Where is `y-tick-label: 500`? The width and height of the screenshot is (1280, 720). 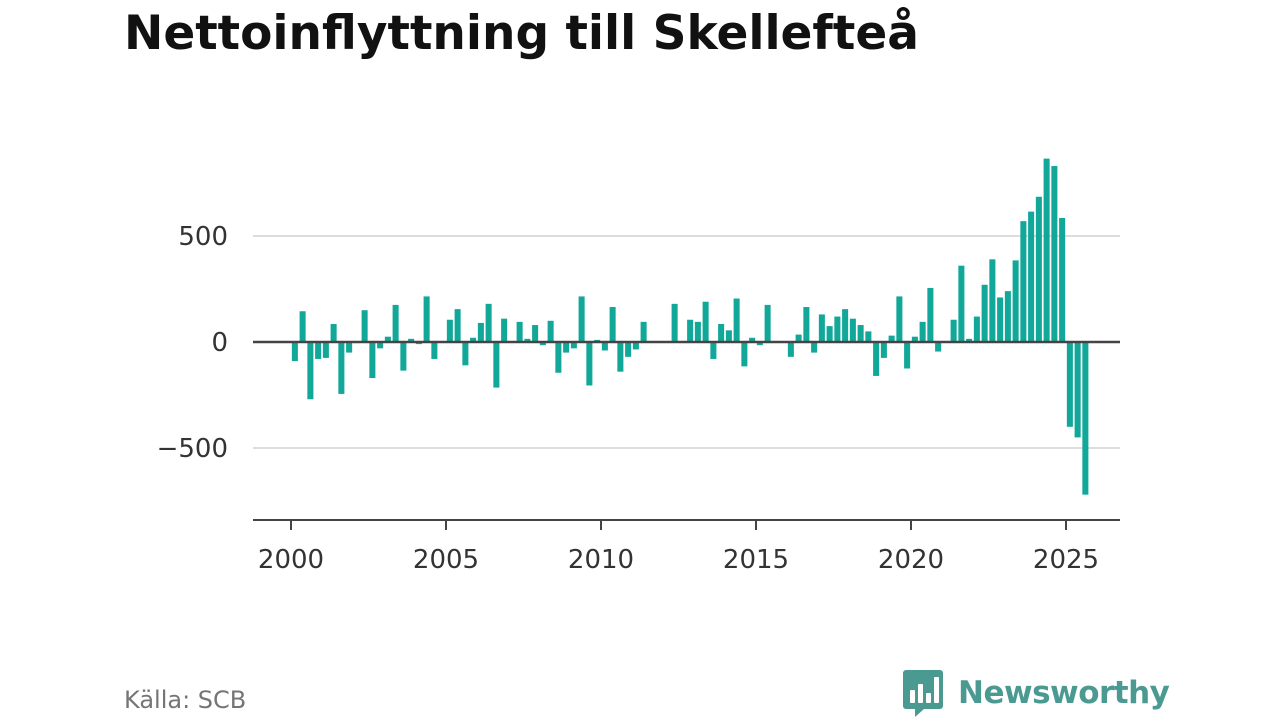
y-tick-label: 500 is located at coordinates (203, 237).